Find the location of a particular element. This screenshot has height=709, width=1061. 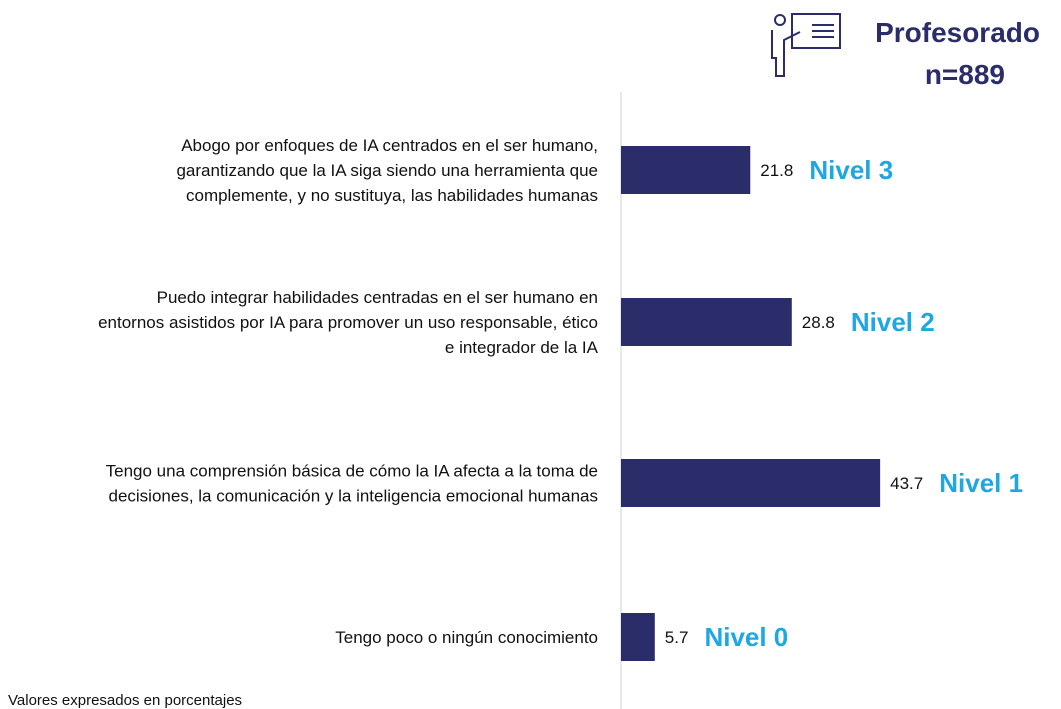

footnote: Valores expresados en porcentajes is located at coordinates (125, 700).